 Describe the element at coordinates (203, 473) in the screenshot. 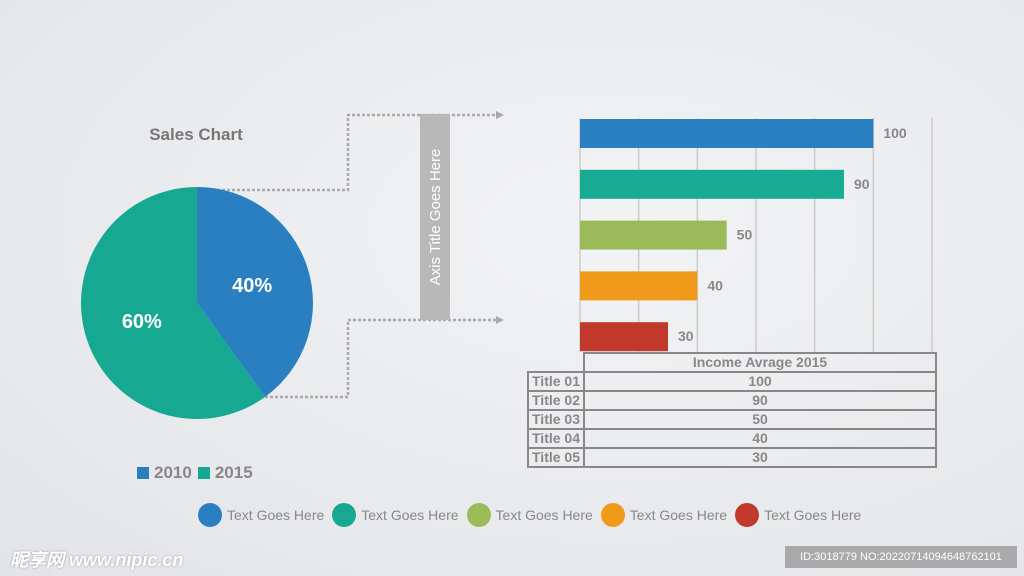

I see `legend-swatch-2015` at that location.